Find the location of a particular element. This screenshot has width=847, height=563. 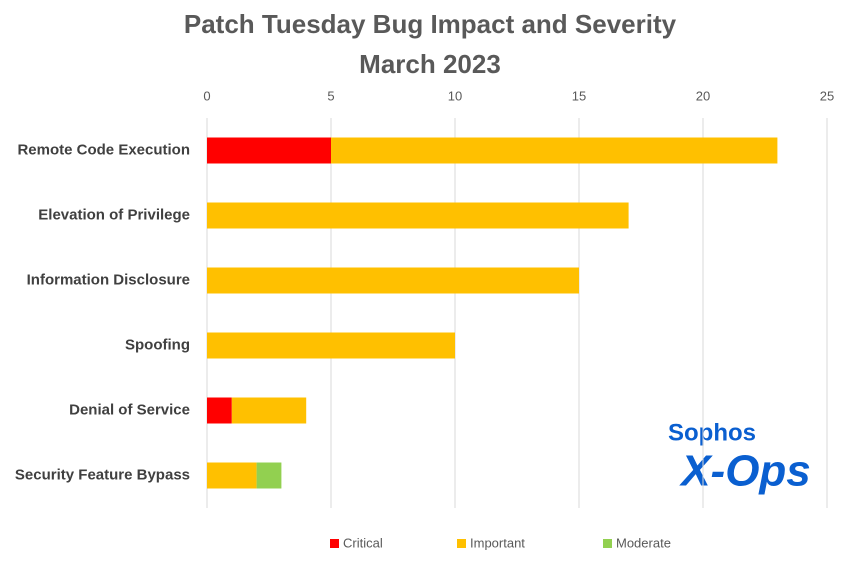

x-tick-label: 0 is located at coordinates (206, 95).